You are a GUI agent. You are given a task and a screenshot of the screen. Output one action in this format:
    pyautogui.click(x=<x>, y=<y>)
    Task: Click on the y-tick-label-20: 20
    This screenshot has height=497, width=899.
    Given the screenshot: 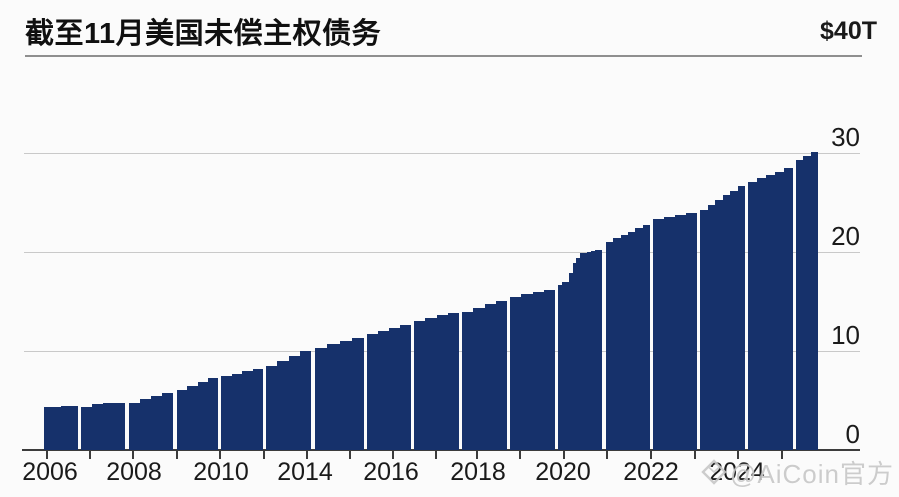 What is the action you would take?
    pyautogui.click(x=845, y=236)
    